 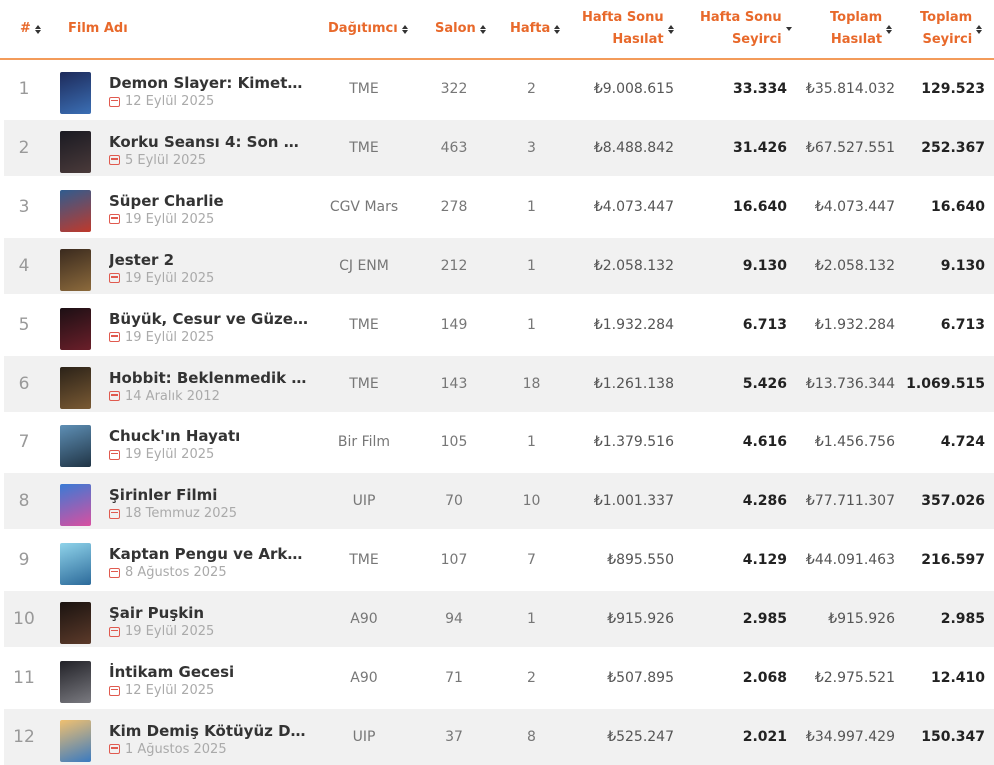 What do you see at coordinates (364, 206) in the screenshot?
I see `distributor-cell: CGV Mars` at bounding box center [364, 206].